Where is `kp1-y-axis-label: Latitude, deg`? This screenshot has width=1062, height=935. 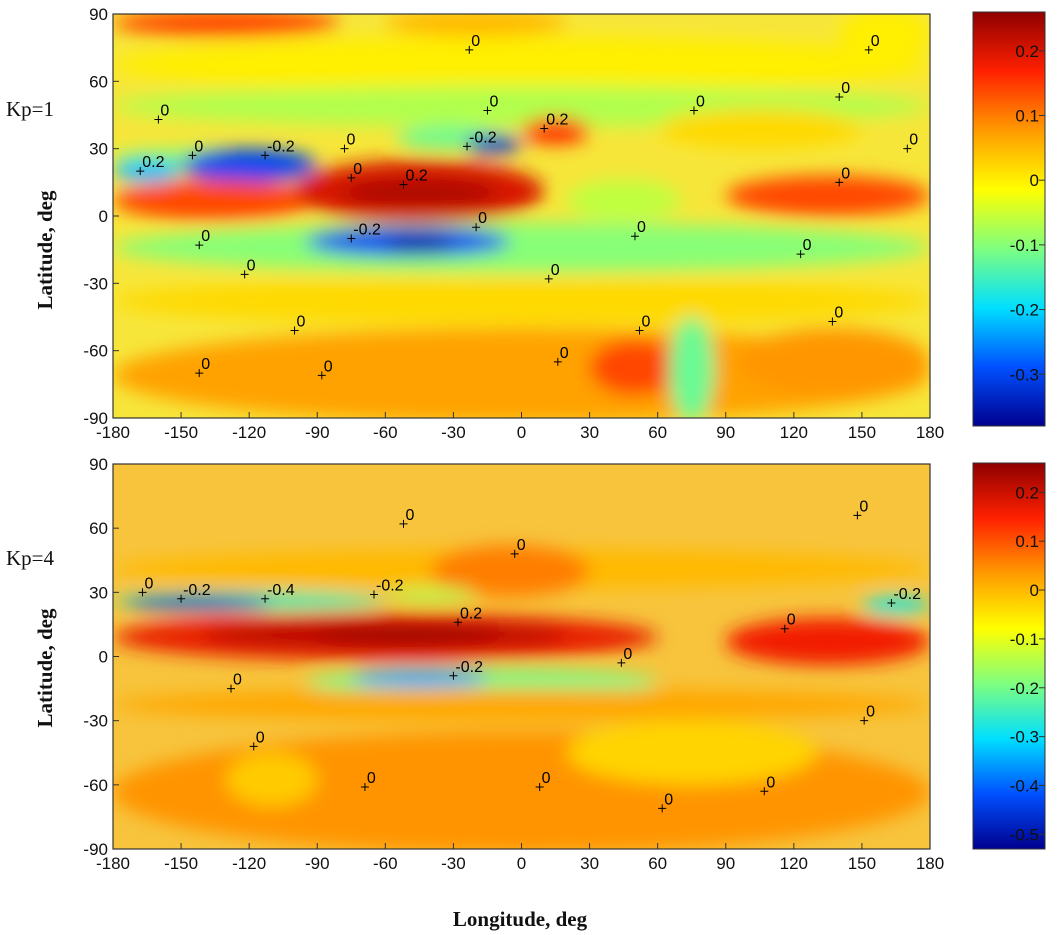 kp1-y-axis-label: Latitude, deg is located at coordinates (45, 250).